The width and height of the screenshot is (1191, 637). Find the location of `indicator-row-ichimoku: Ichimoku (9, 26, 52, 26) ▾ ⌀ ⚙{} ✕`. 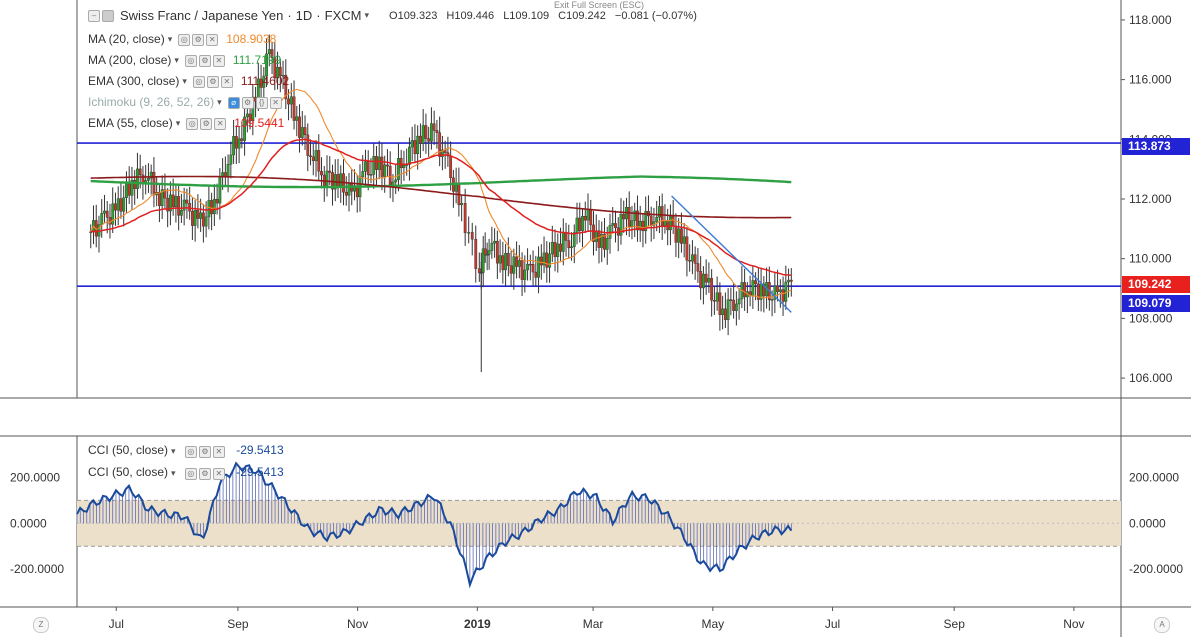

indicator-row-ichimoku: Ichimoku (9, 26, 52, 26) ▾ ⌀ ⚙{} ✕ is located at coordinates (188, 102).